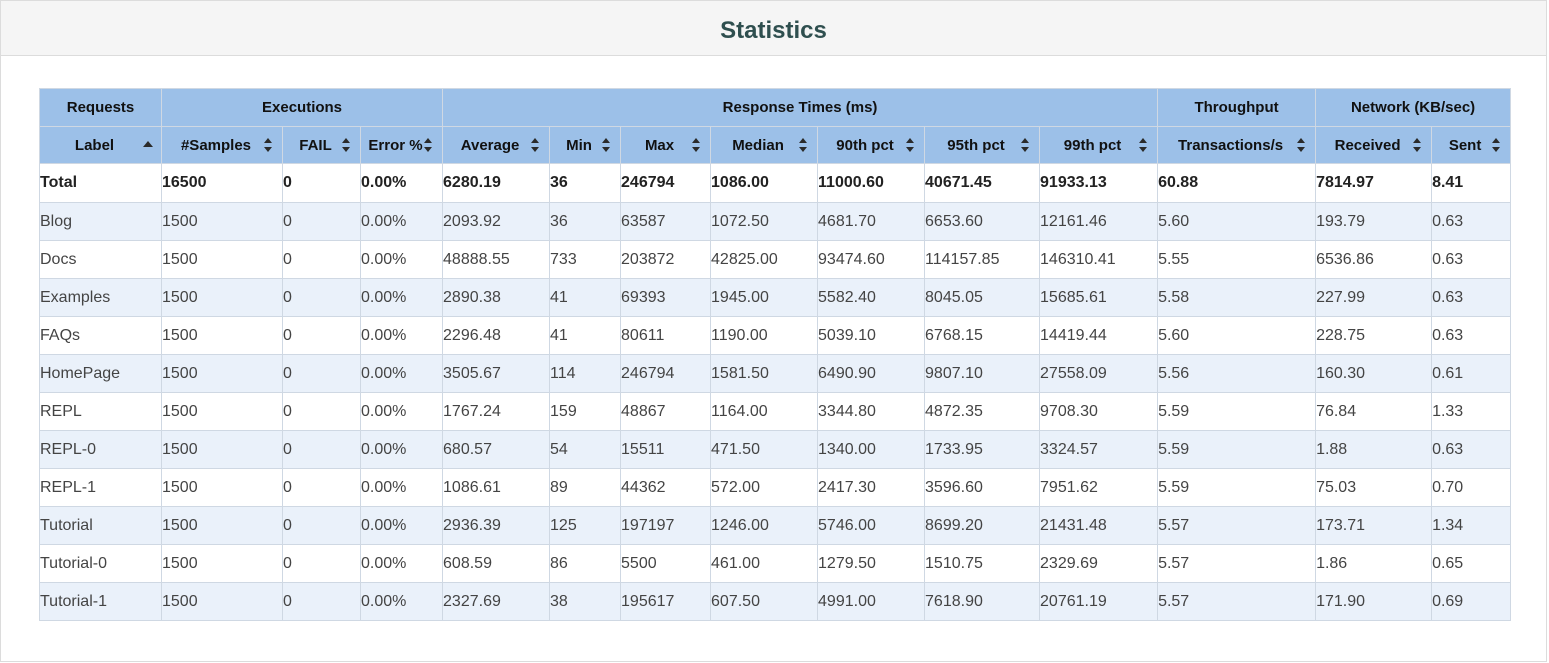  Describe the element at coordinates (1099, 449) in the screenshot. I see `cell-99th-pct: 3324.57` at that location.